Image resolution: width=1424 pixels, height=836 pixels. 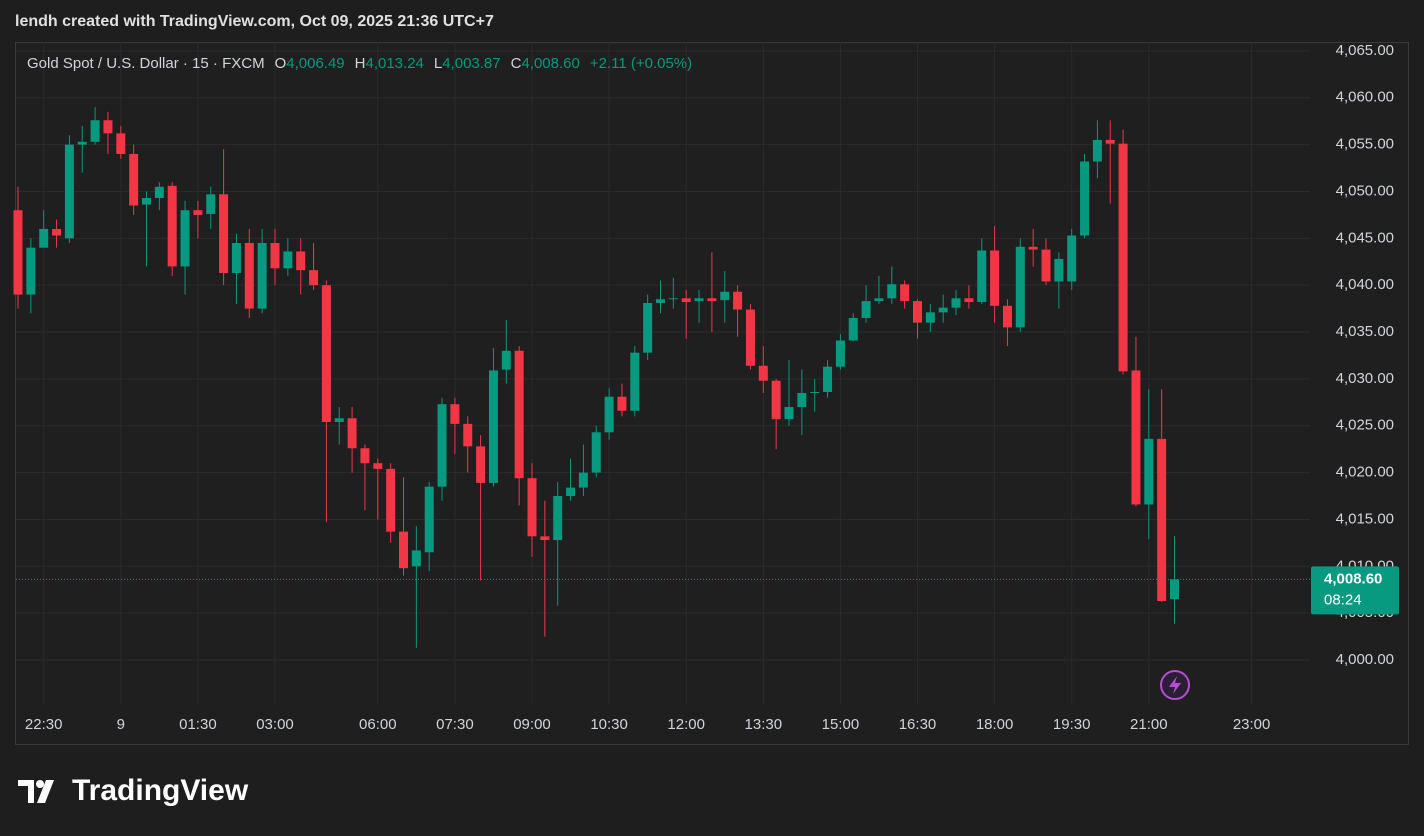 I want to click on y-tick-label: 4,000.00, so click(x=1365, y=659).